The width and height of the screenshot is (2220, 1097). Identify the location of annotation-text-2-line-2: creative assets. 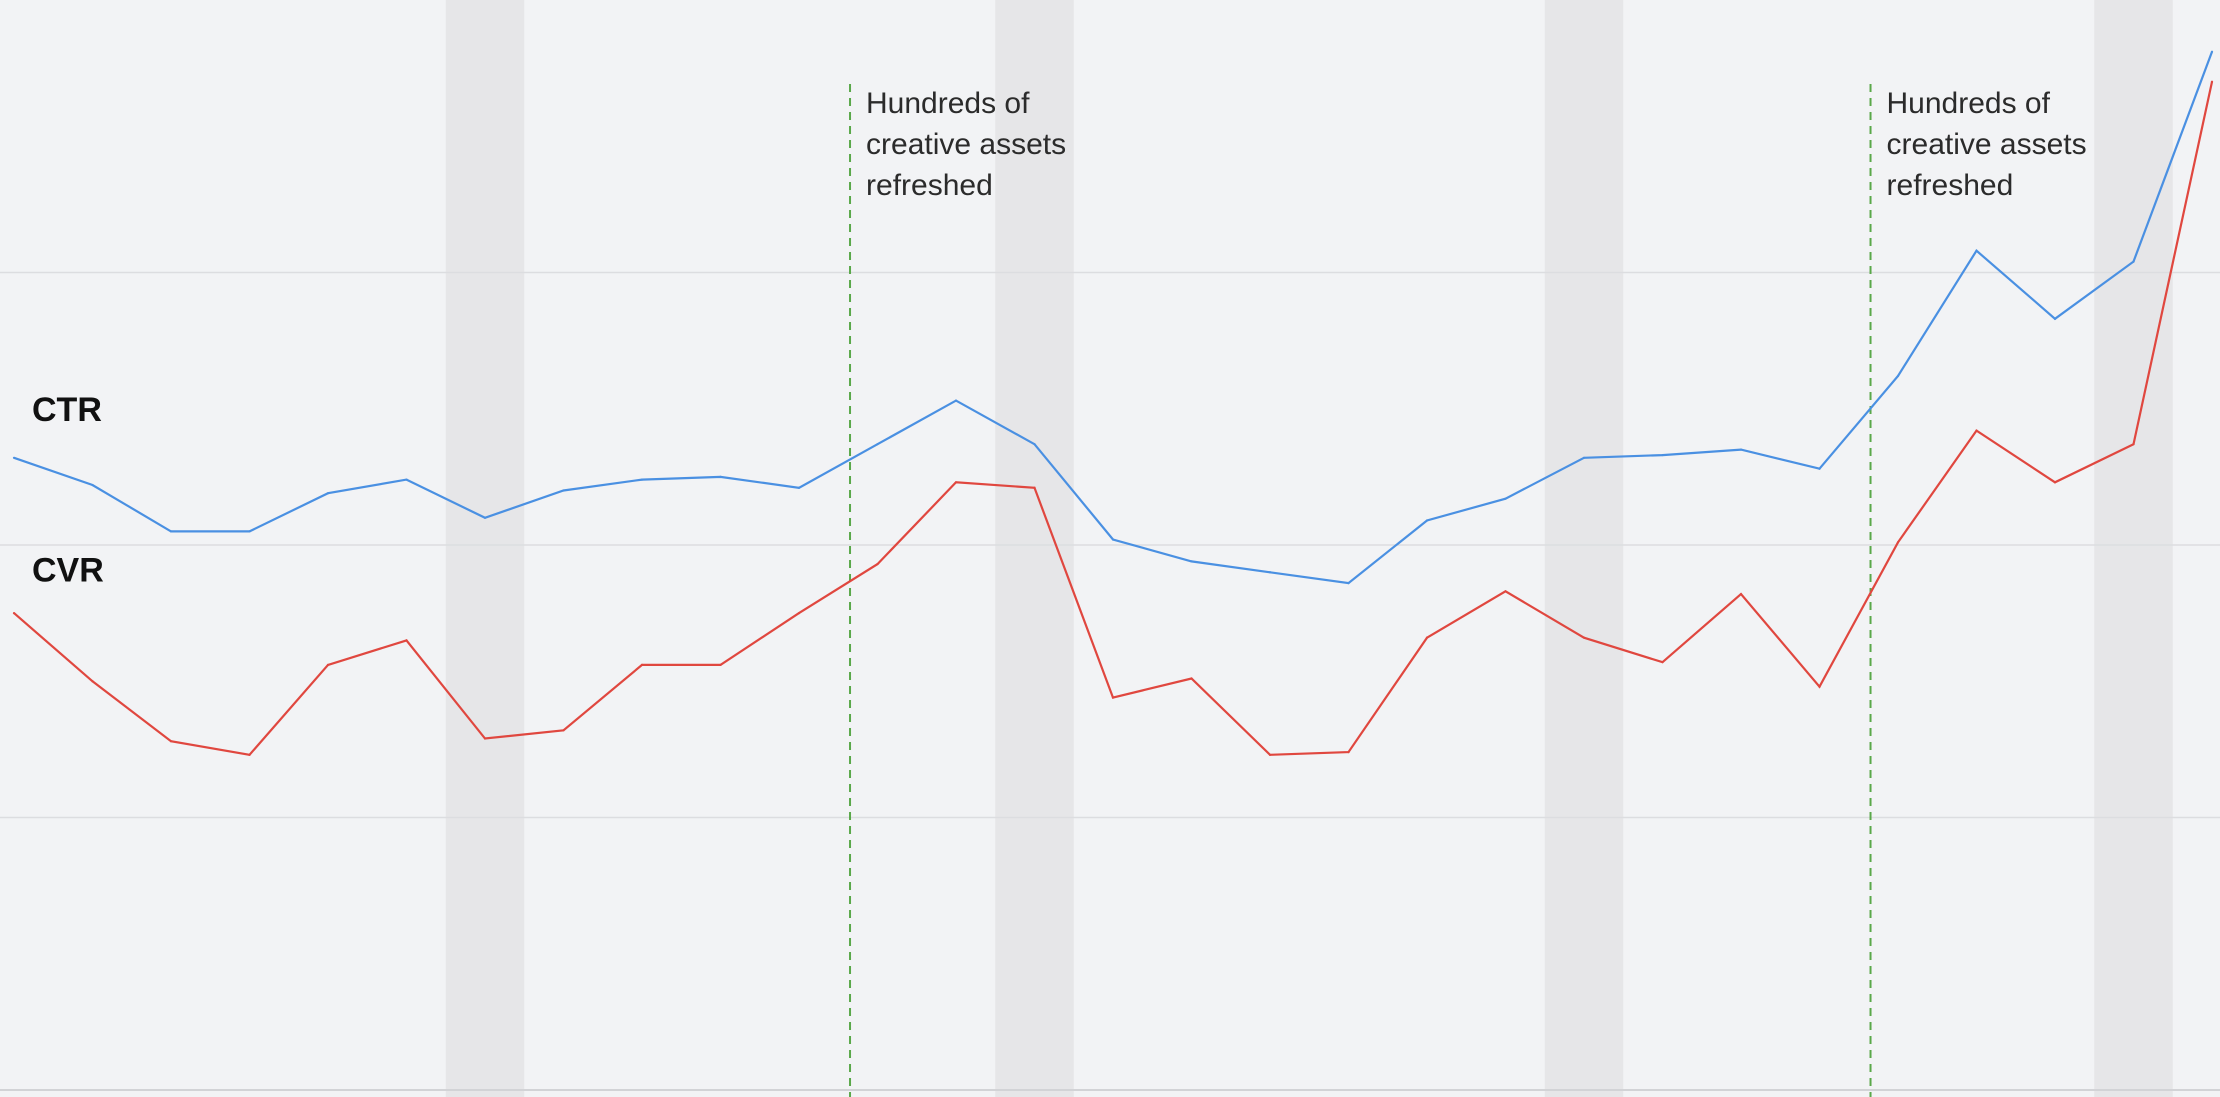
(1987, 144).